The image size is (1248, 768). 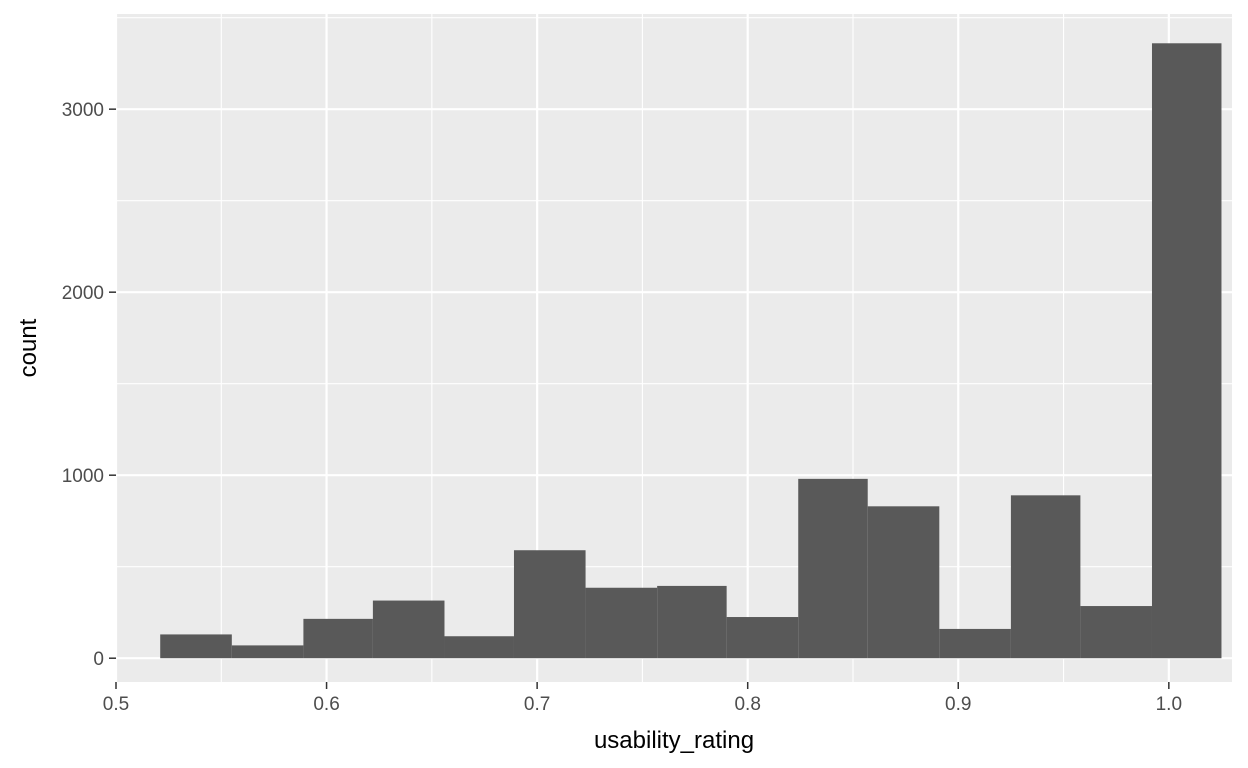 I want to click on x-axis-title: usability_rating, so click(x=674, y=740).